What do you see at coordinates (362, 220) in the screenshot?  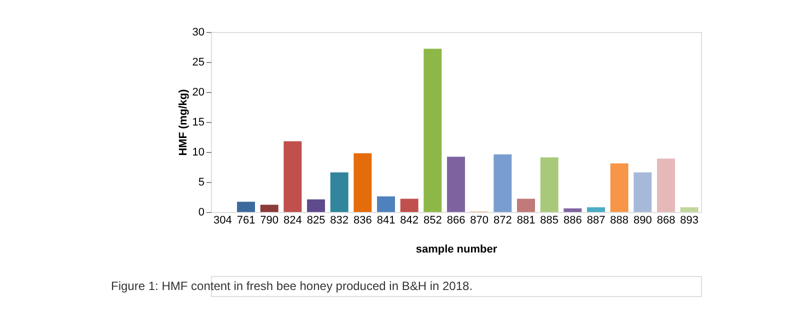 I see `x-tick-label: 836` at bounding box center [362, 220].